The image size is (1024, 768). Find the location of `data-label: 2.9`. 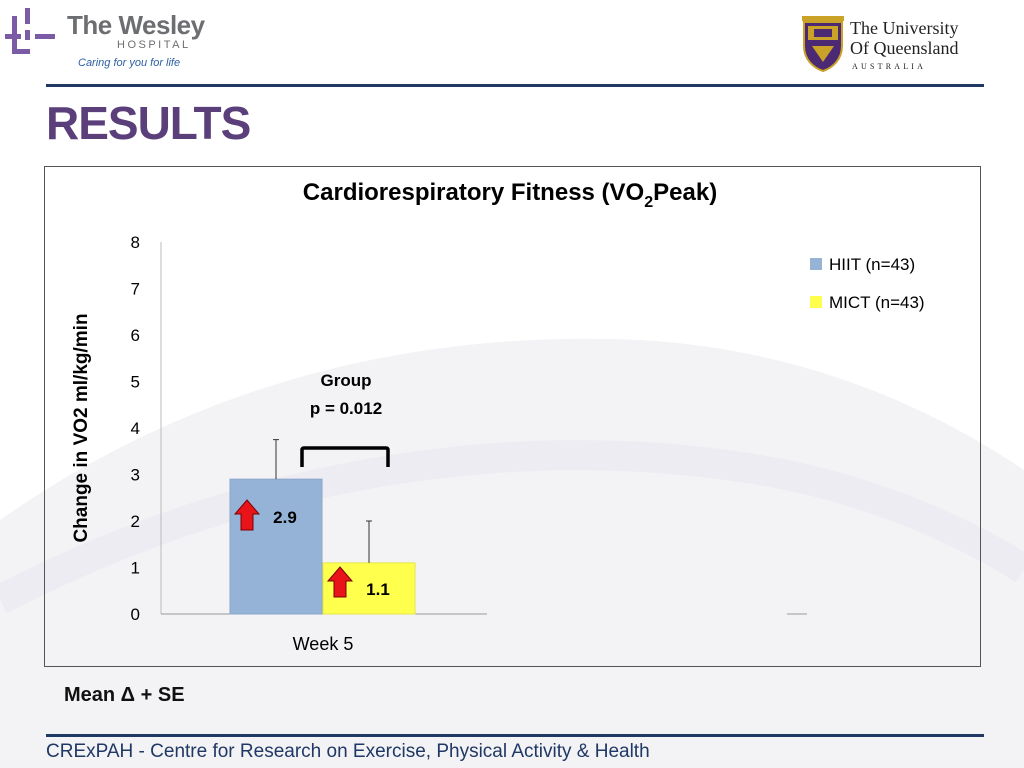

data-label: 2.9 is located at coordinates (285, 517).